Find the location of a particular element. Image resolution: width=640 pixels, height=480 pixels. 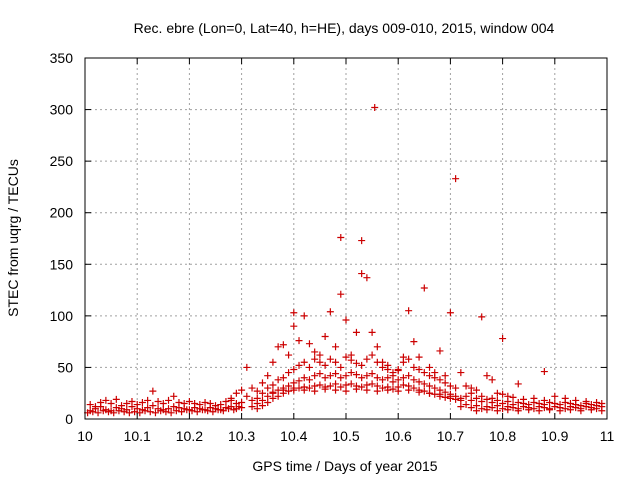

y-tick-label: 300 is located at coordinates (62, 110).